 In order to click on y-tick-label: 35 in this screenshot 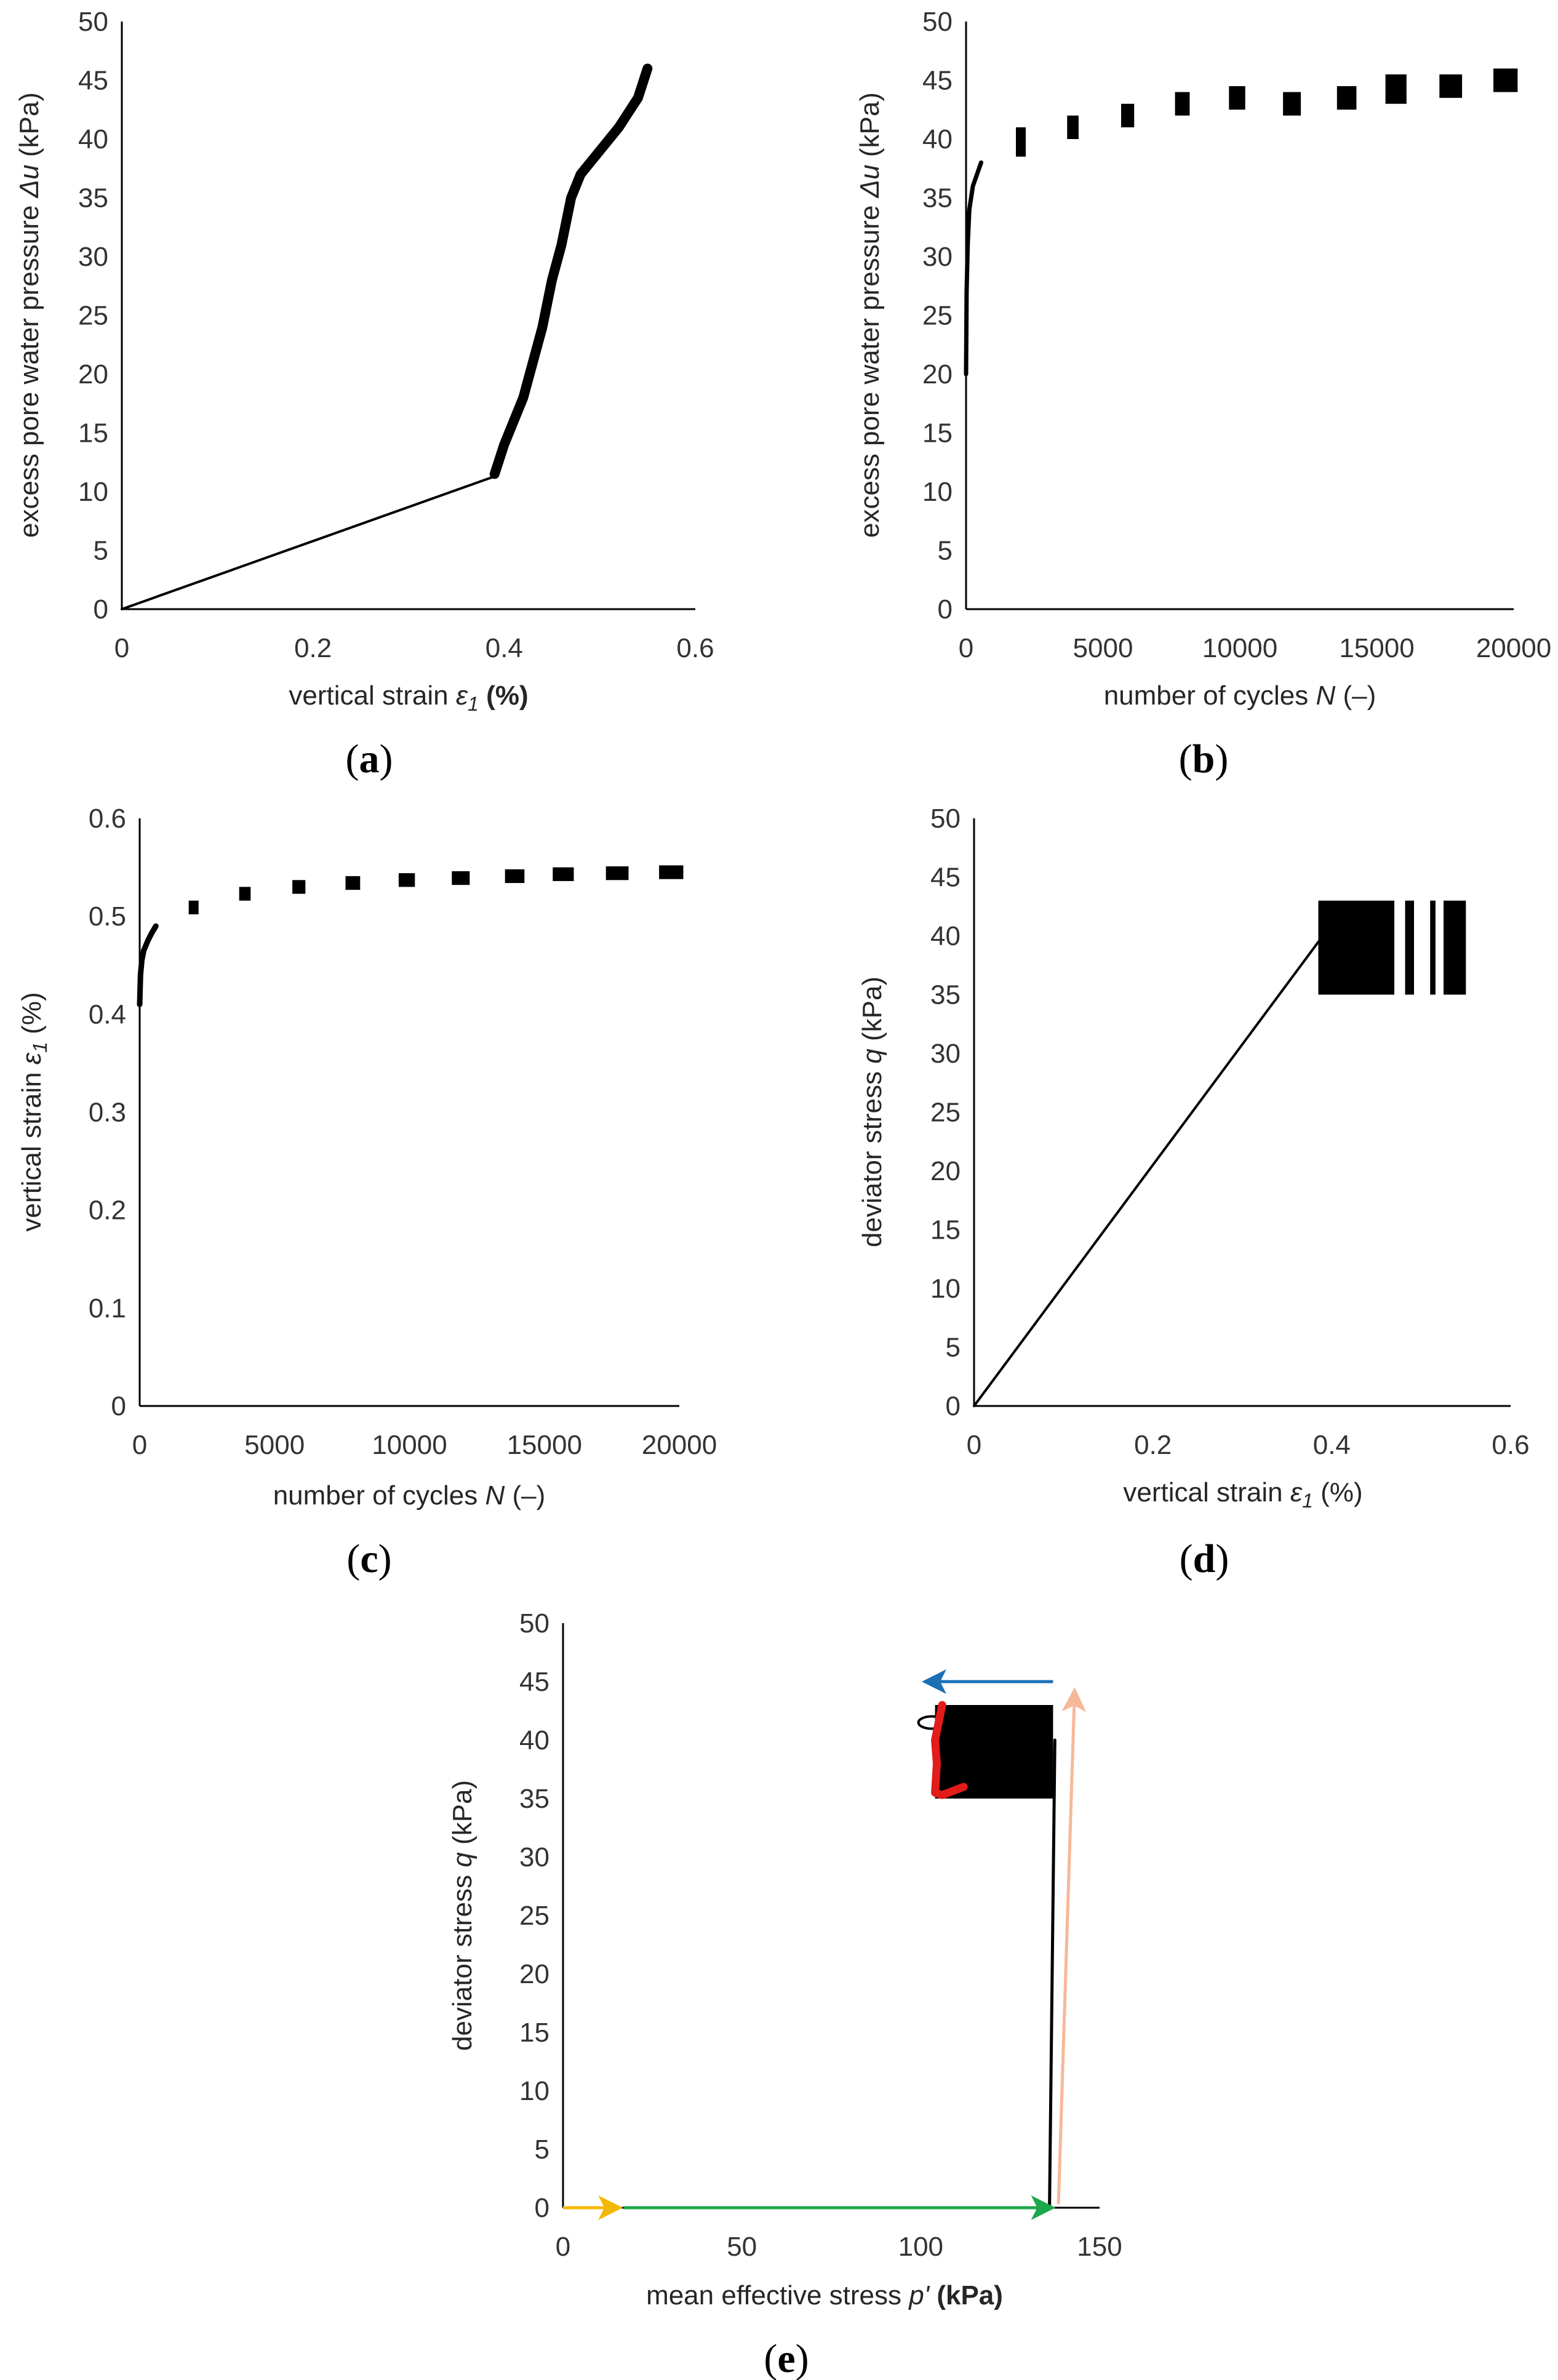, I will do `click(534, 1799)`.